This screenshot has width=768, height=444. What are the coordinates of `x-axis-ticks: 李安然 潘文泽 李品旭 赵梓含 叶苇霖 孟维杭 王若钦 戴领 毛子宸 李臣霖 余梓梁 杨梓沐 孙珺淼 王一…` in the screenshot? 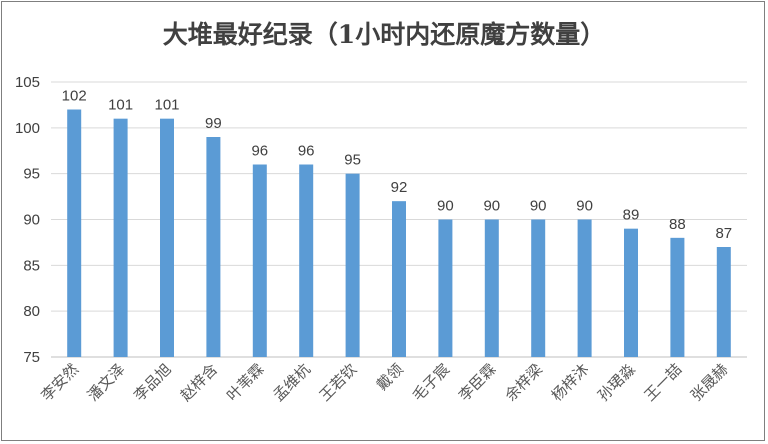 It's located at (384, 382).